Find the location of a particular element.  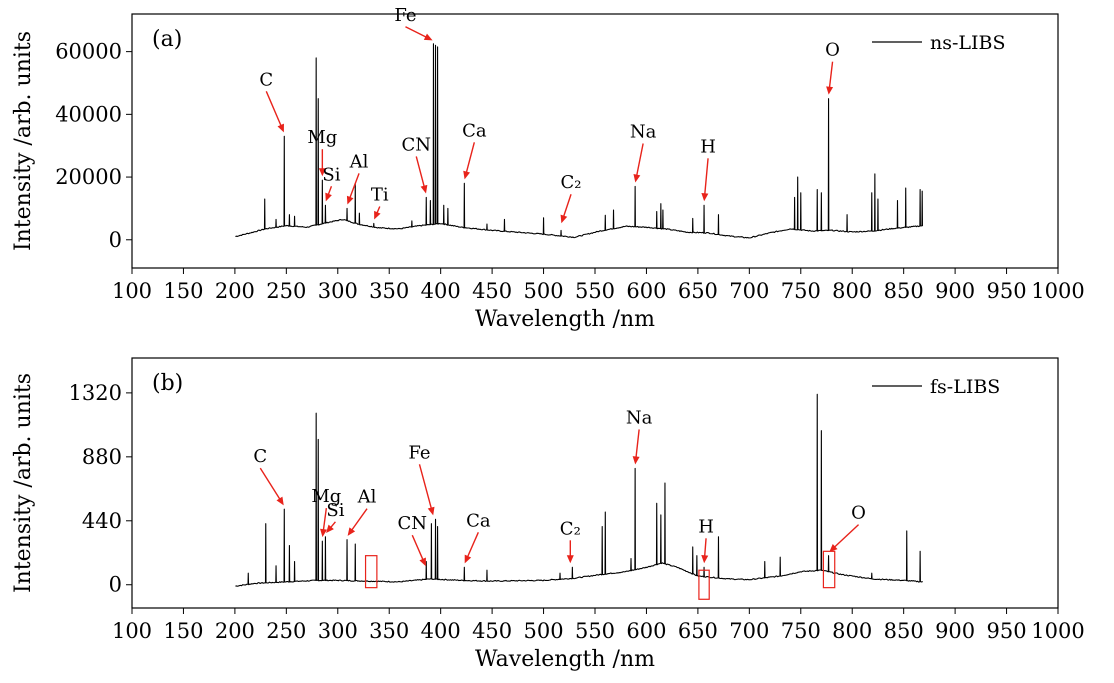

x-tick-label: 150 is located at coordinates (183, 631).